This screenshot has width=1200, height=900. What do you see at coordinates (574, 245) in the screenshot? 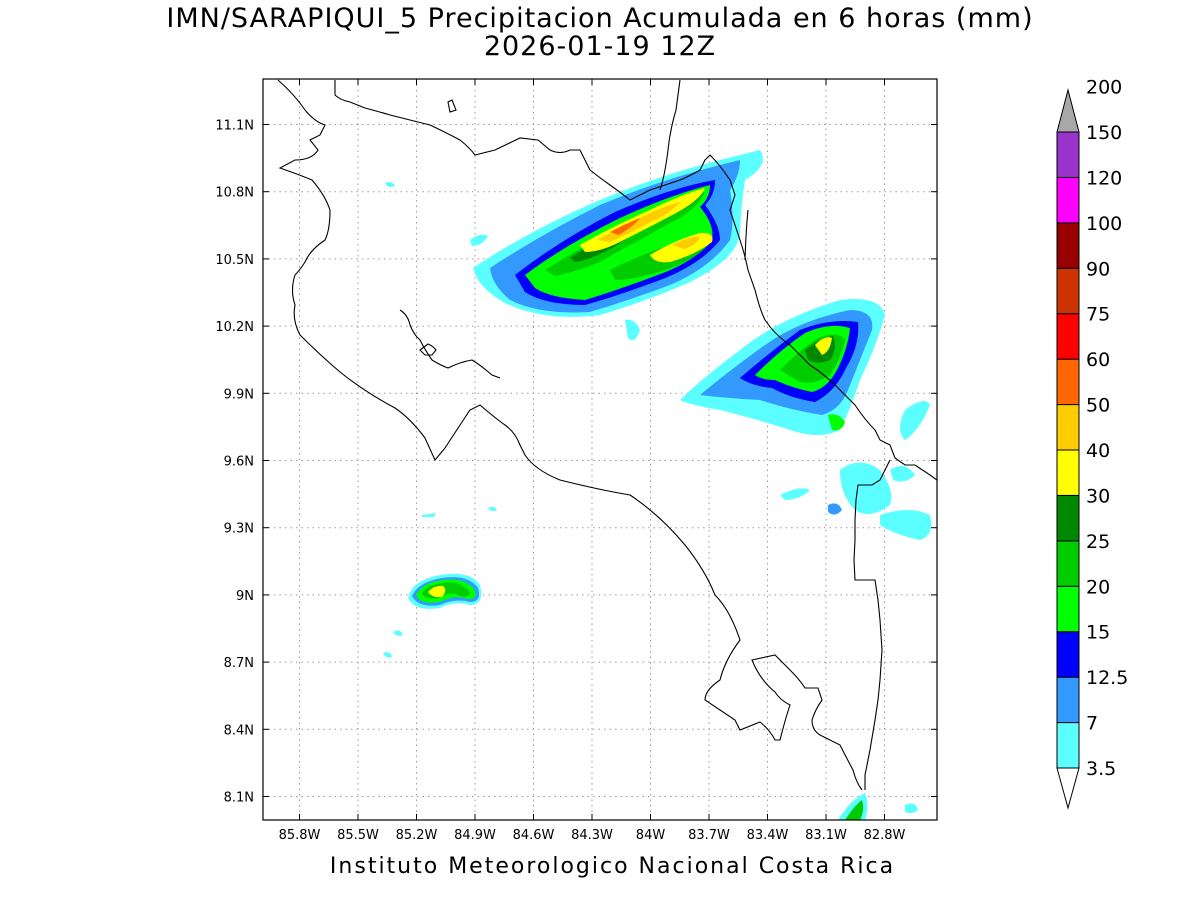
I see `rain-band-north` at bounding box center [574, 245].